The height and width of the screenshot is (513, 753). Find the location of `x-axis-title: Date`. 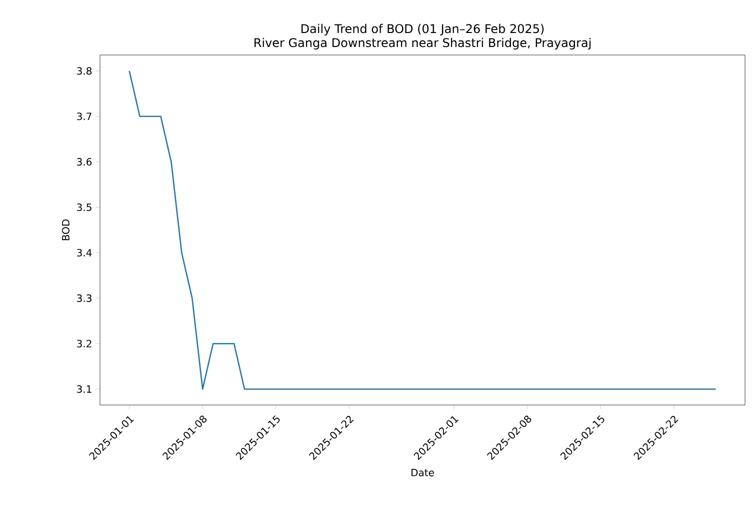

x-axis-title: Date is located at coordinates (423, 472).